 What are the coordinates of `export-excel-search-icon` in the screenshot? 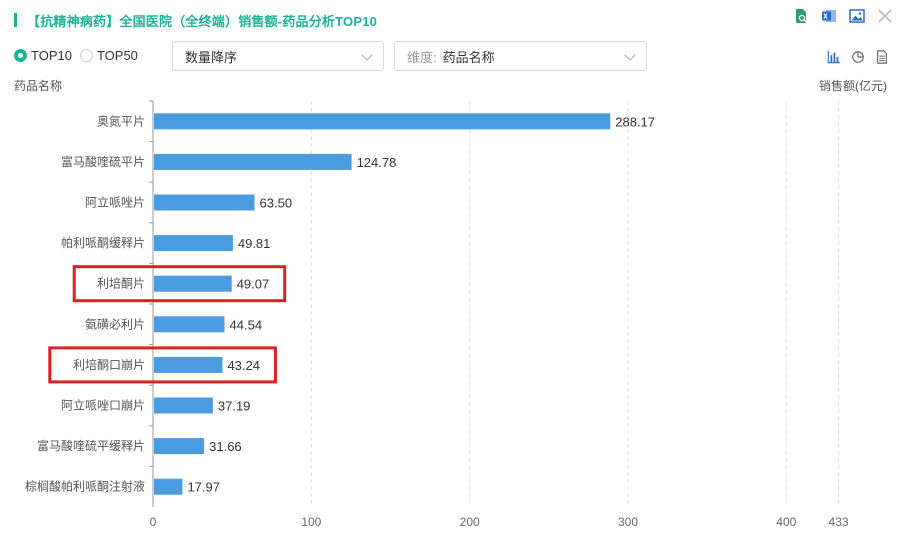 It's located at (801, 16).